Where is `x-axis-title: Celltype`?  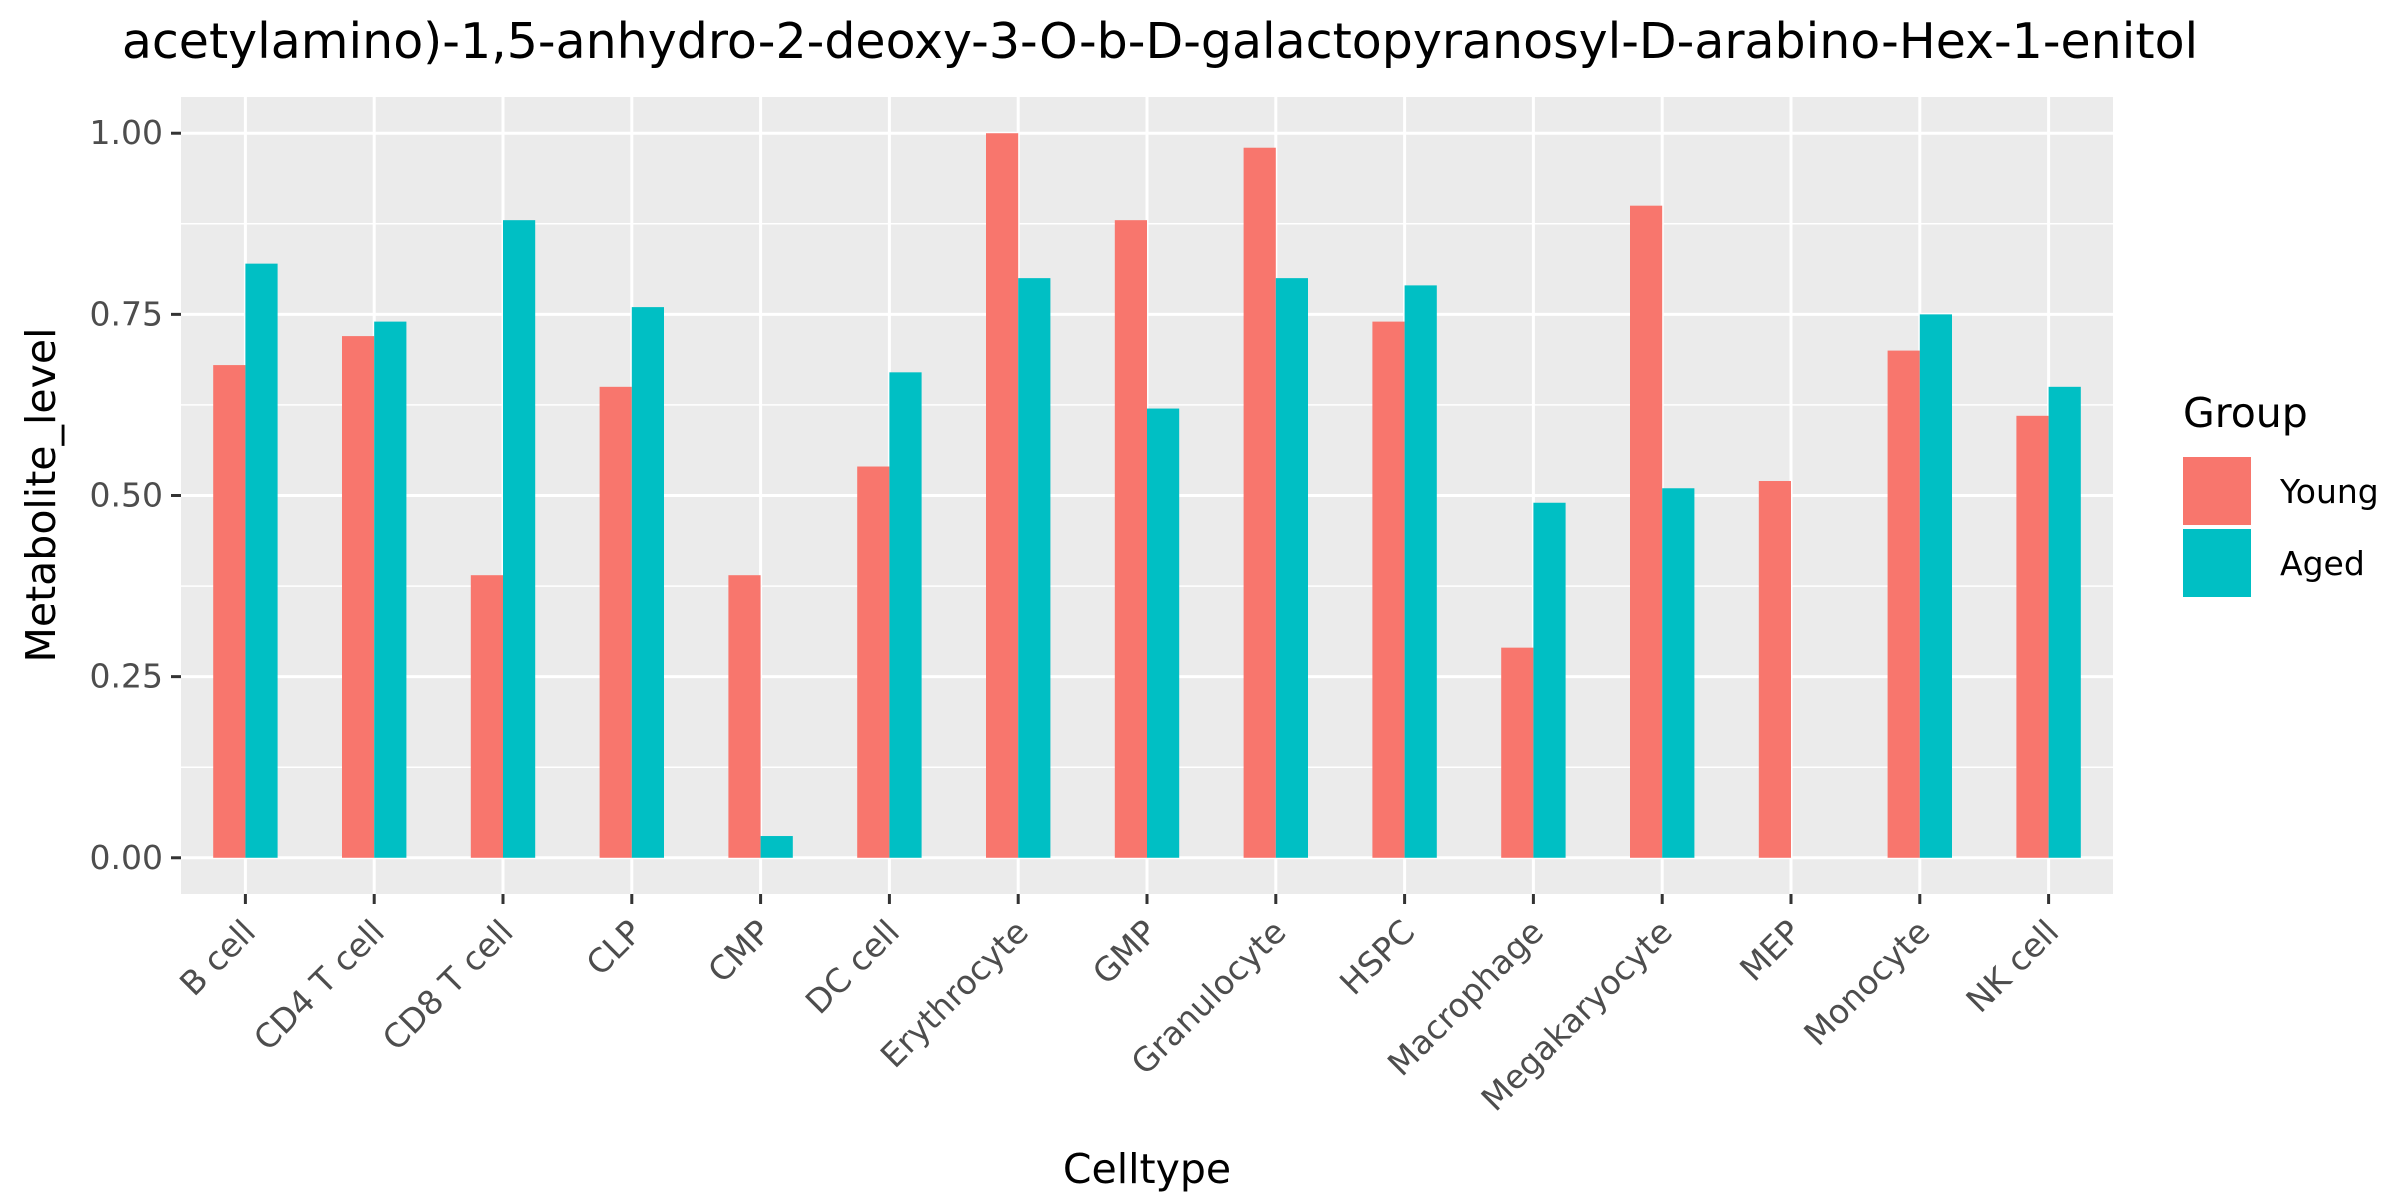
x-axis-title: Celltype is located at coordinates (1147, 1169).